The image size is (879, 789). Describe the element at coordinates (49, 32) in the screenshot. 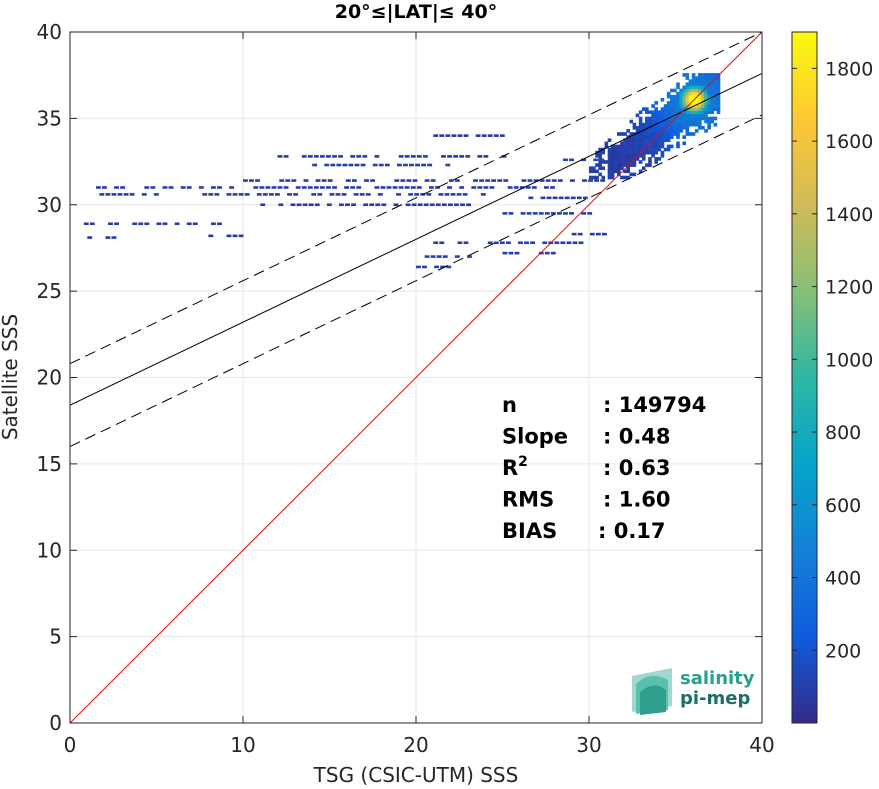

I see `y-tick-label: 40` at that location.